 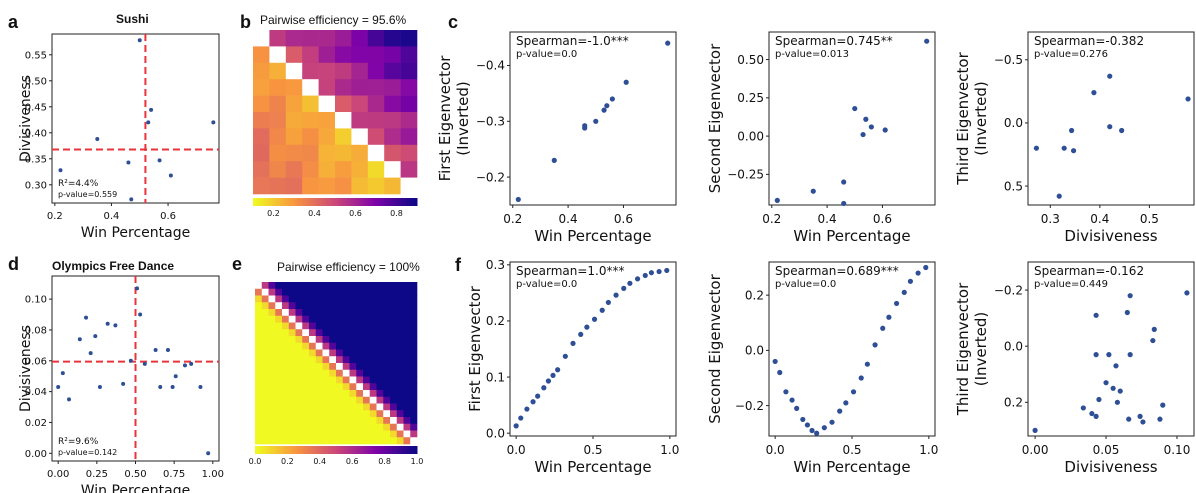 I want to click on f2-x-tick-label: 1.0, so click(x=928, y=450).